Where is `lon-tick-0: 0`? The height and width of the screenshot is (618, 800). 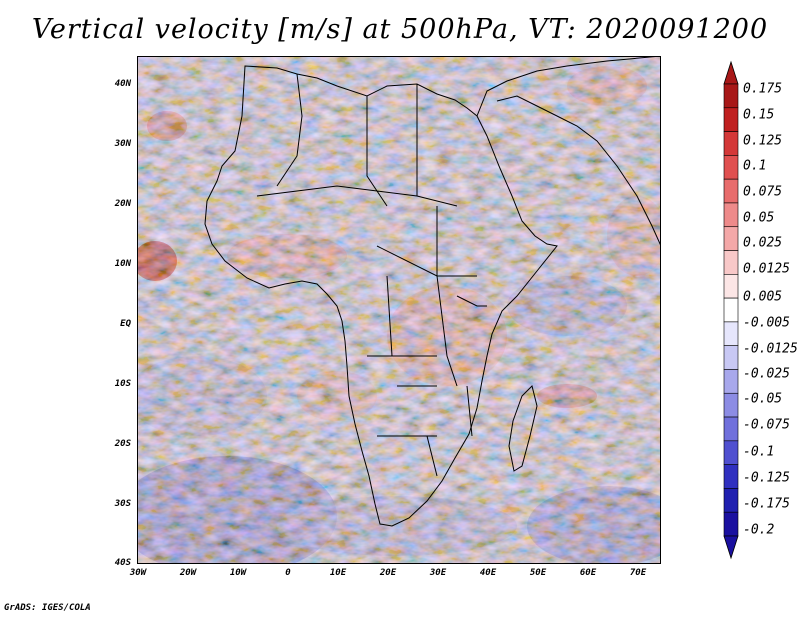 lon-tick-0: 0 is located at coordinates (288, 573).